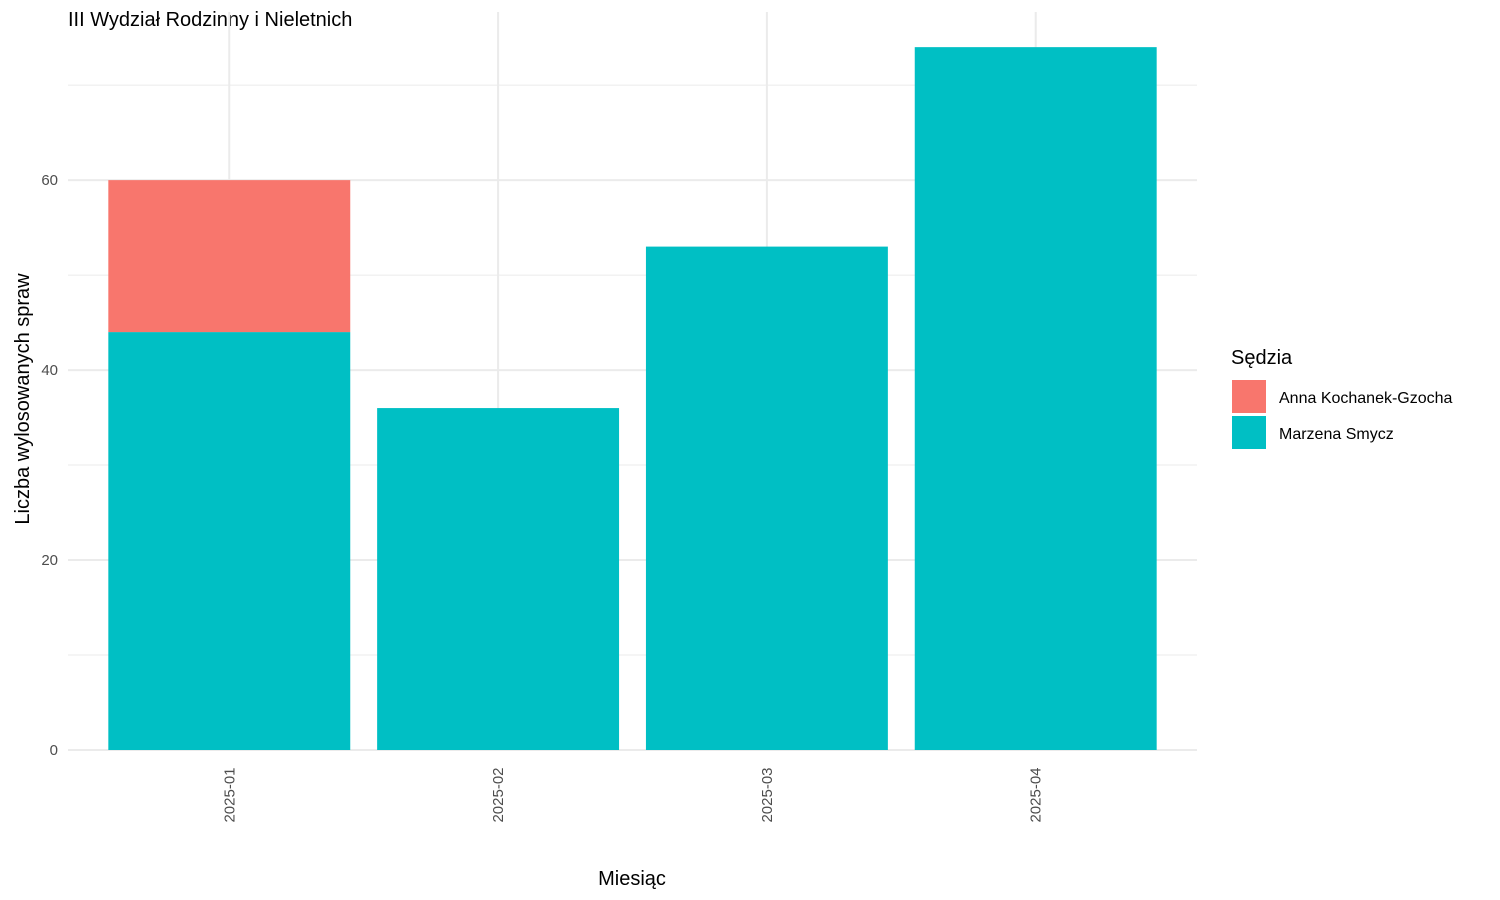  What do you see at coordinates (1262, 358) in the screenshot?
I see `legend-title: Sędzia` at bounding box center [1262, 358].